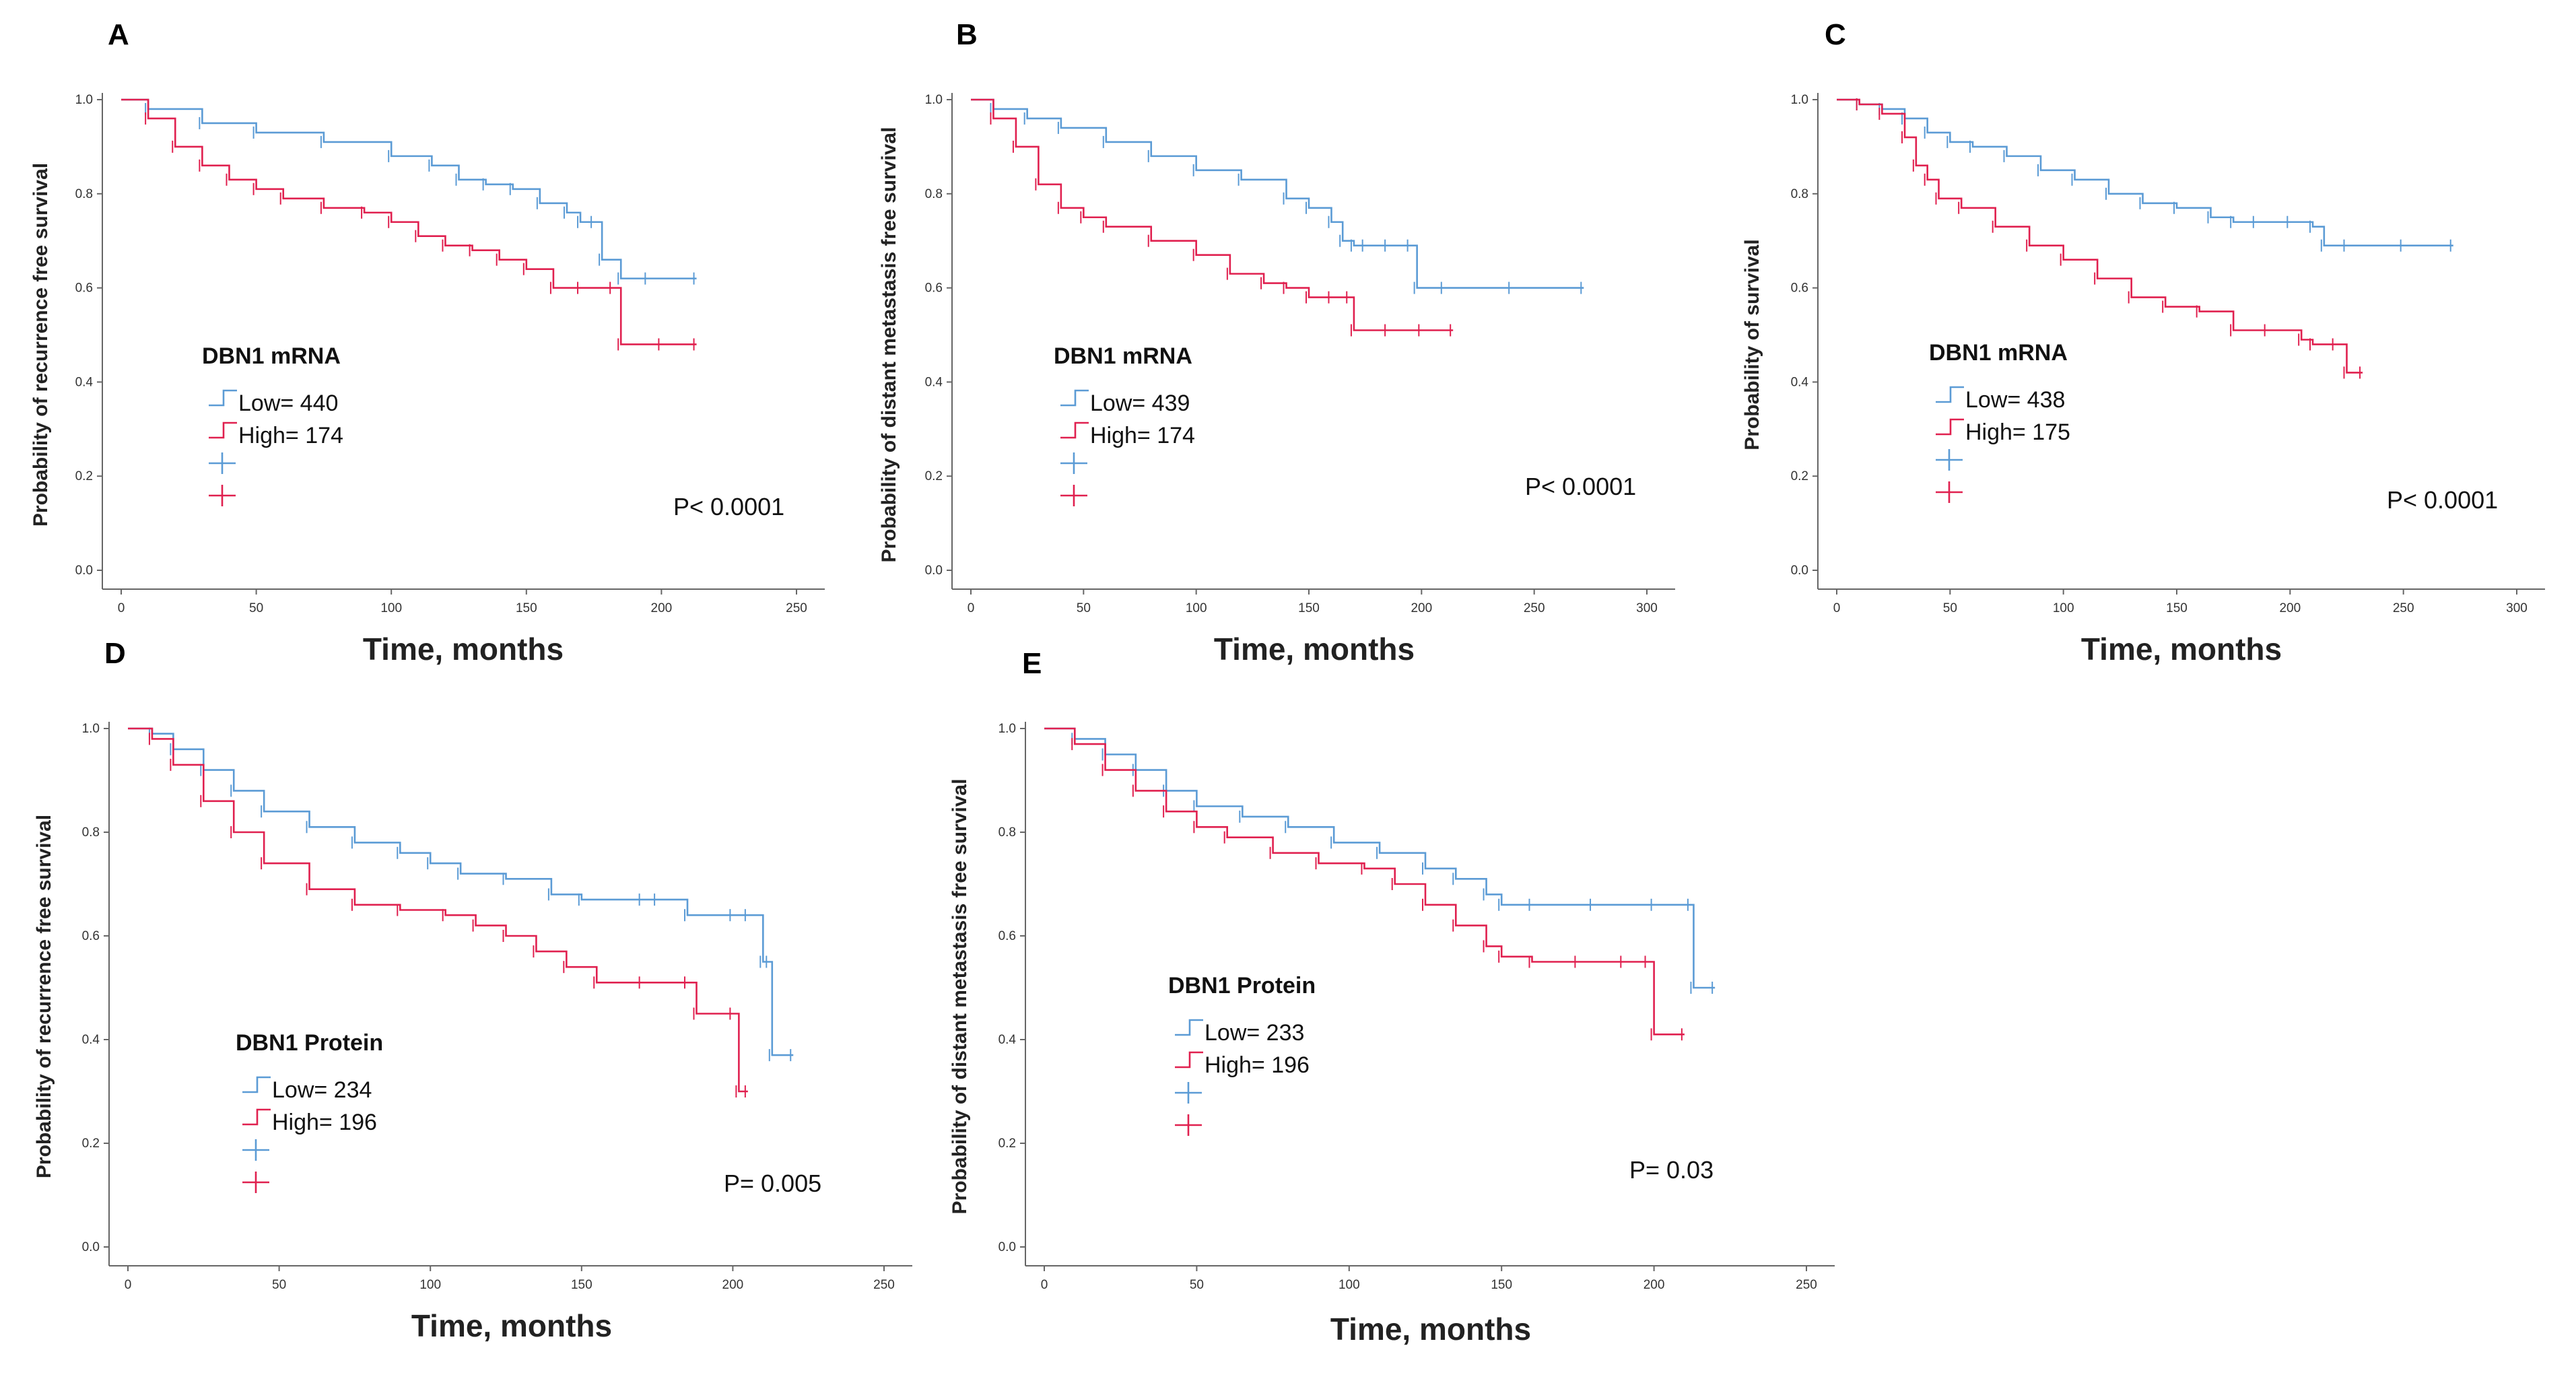 The height and width of the screenshot is (1387, 2576). Describe the element at coordinates (1140, 403) in the screenshot. I see `legend-label: Low= 439` at that location.